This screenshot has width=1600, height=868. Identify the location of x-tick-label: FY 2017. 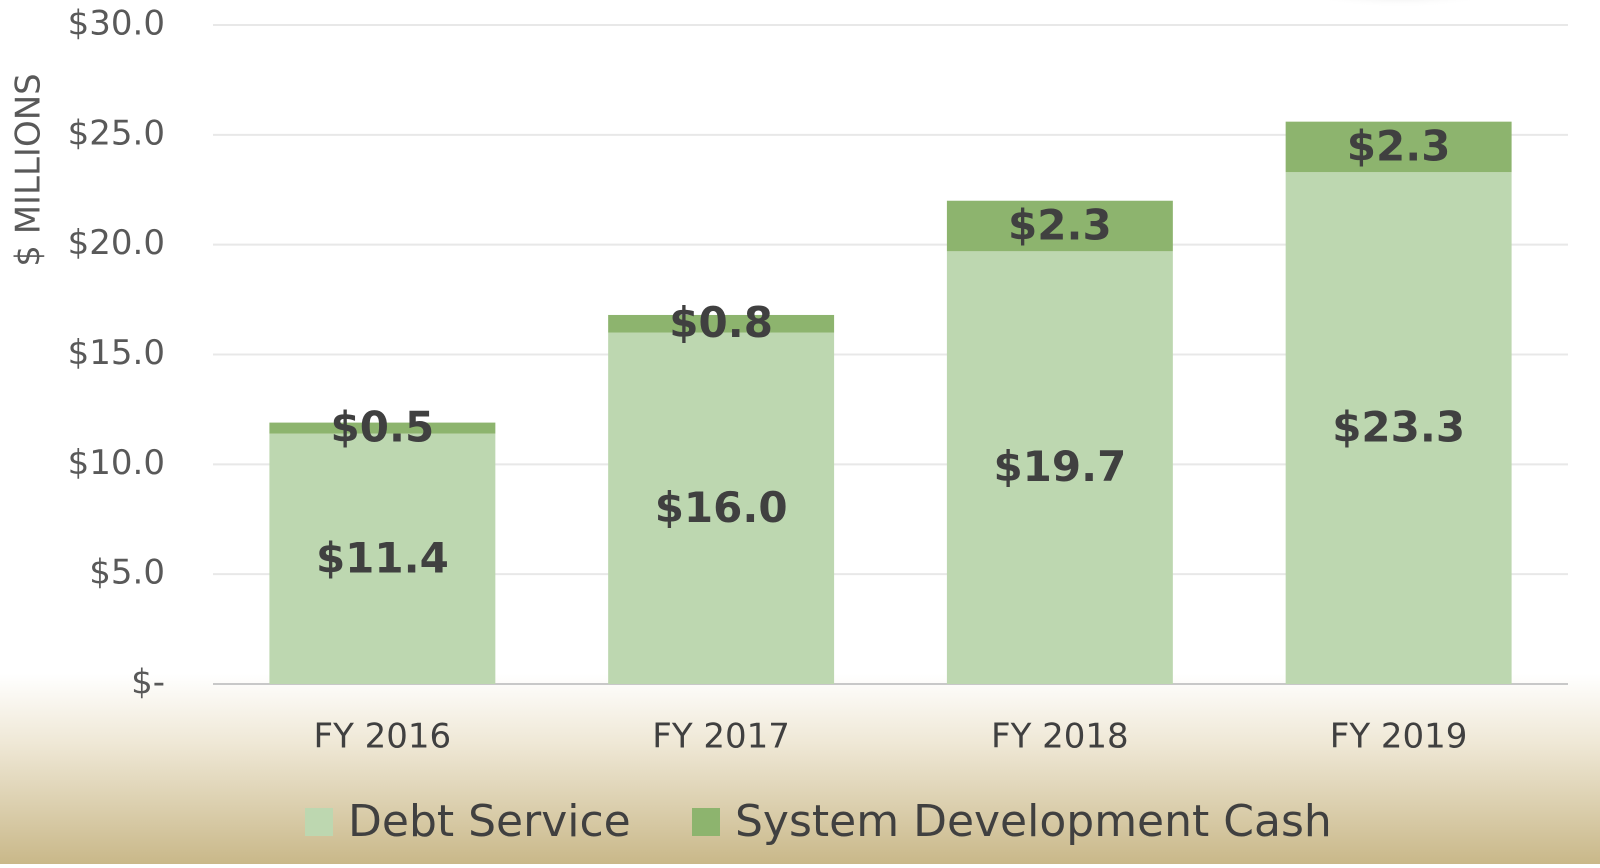
(721, 737).